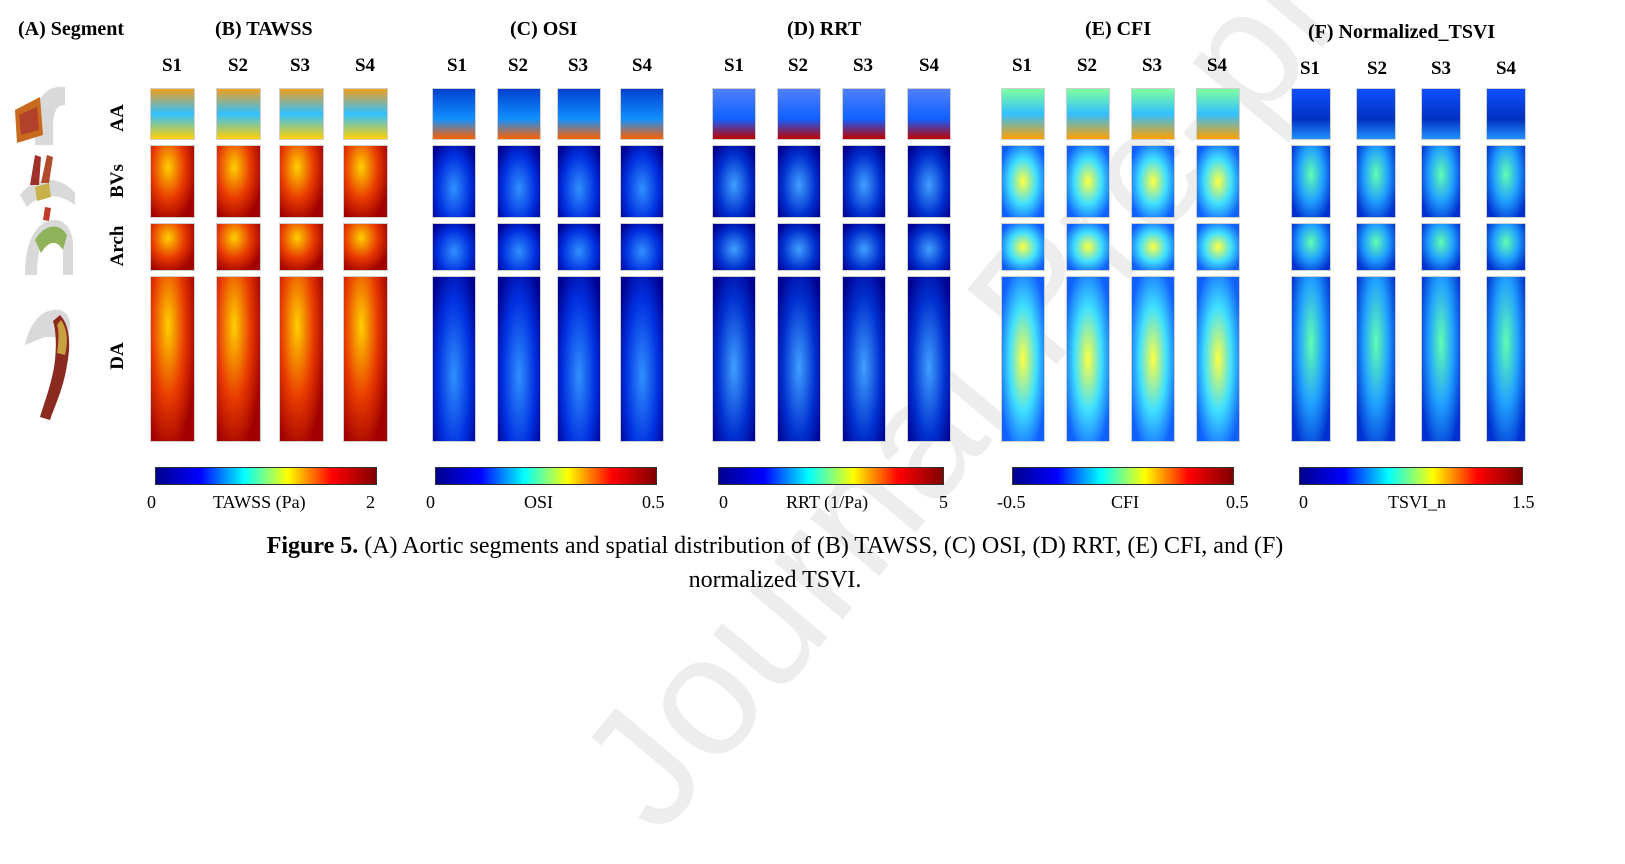 The height and width of the screenshot is (864, 1625). What do you see at coordinates (642, 359) in the screenshot?
I see `heatmap-osi-da-s4` at bounding box center [642, 359].